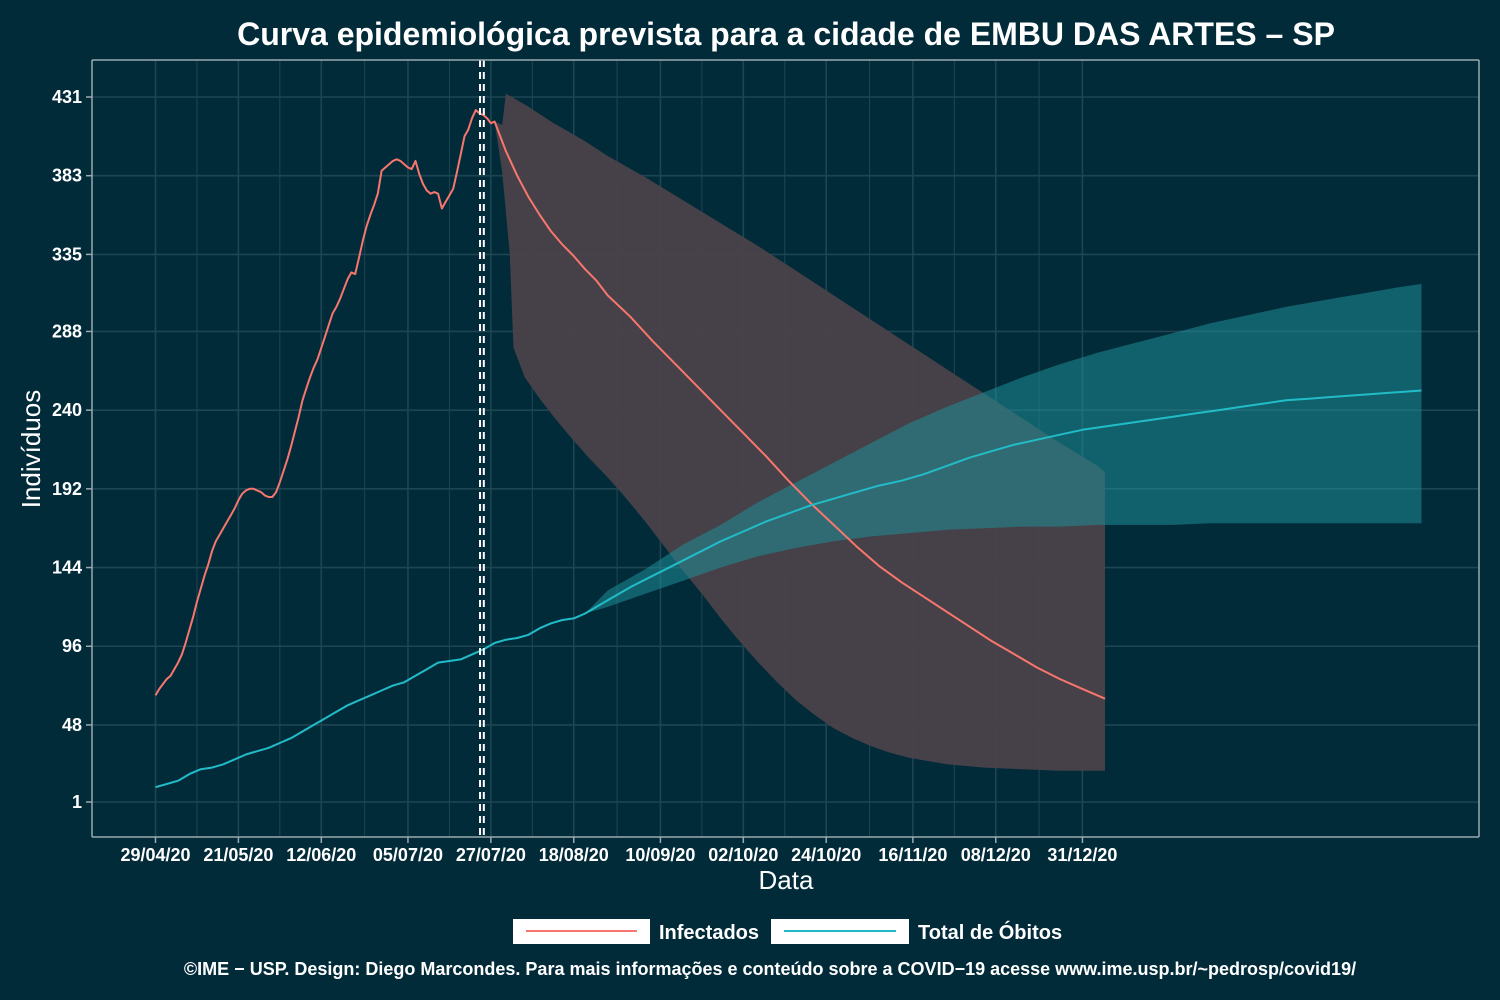  What do you see at coordinates (67, 410) in the screenshot?
I see `y-tick-label: 240` at bounding box center [67, 410].